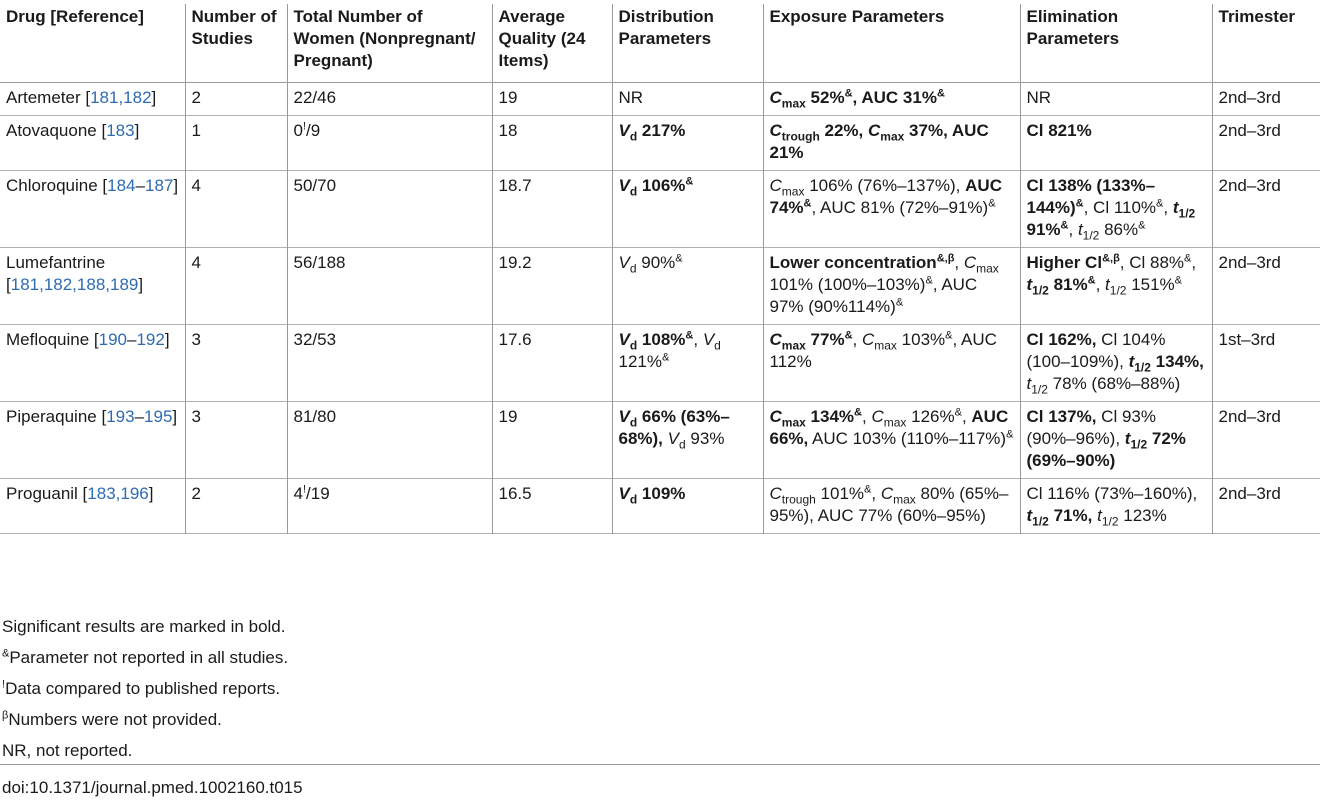 The image size is (1320, 800). What do you see at coordinates (390, 143) in the screenshot?
I see `women-cell: 0!/9` at bounding box center [390, 143].